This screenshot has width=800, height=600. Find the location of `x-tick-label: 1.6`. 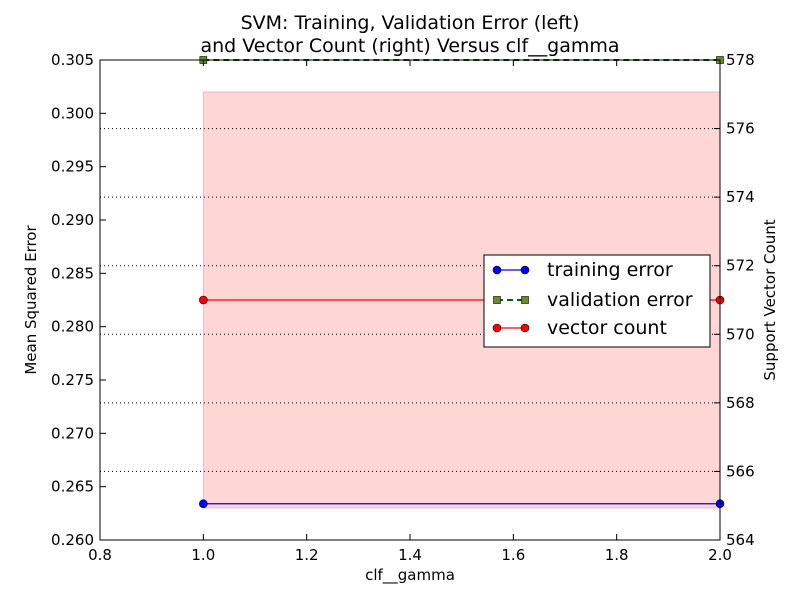

x-tick-label: 1.6 is located at coordinates (513, 555).